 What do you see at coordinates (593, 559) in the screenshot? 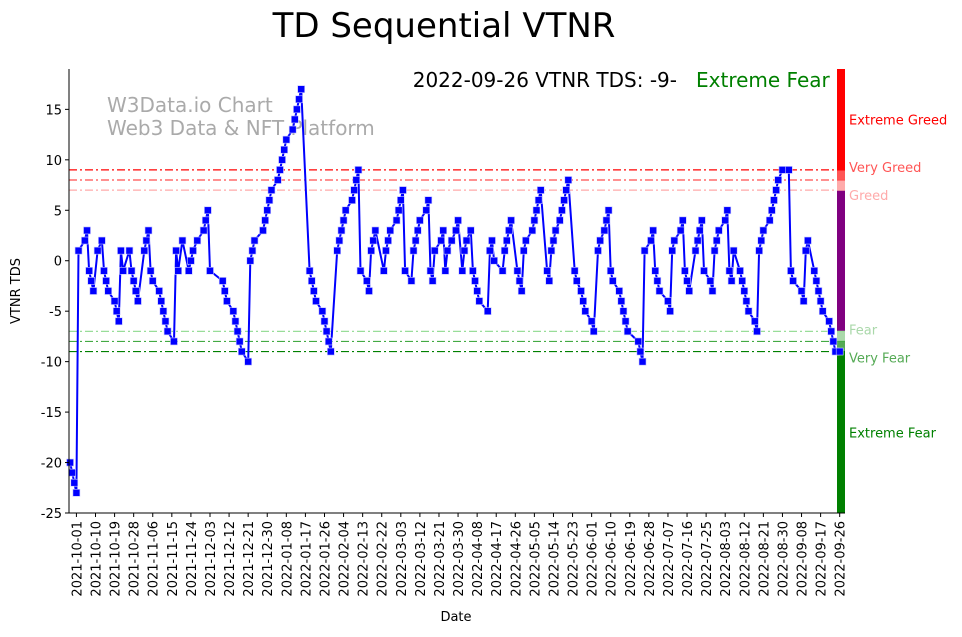
I see `x-tick-label: 2022-06-01` at bounding box center [593, 559].